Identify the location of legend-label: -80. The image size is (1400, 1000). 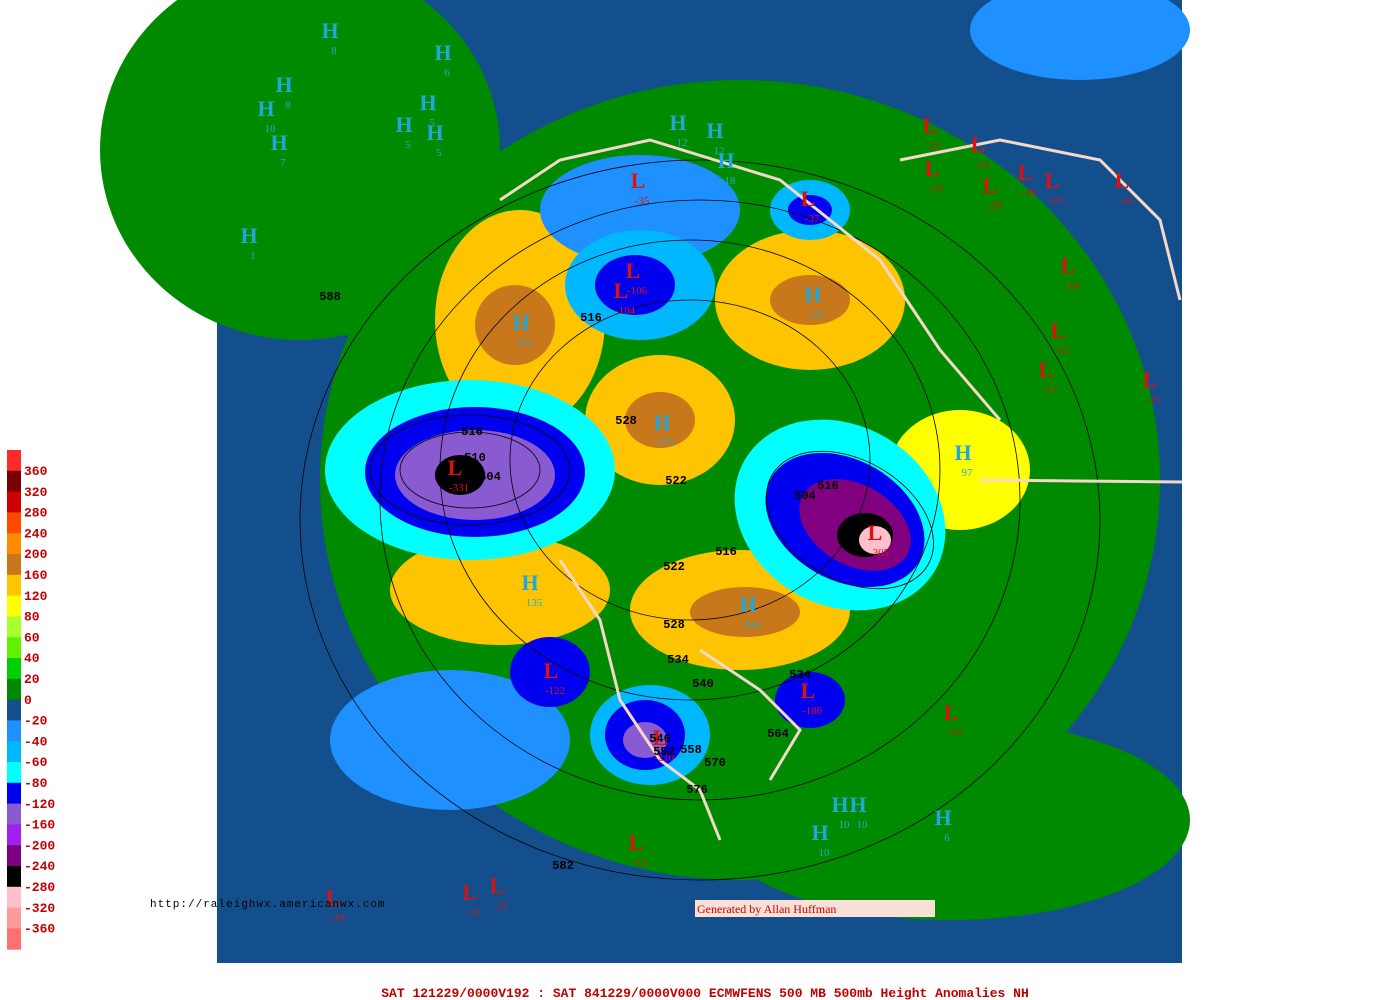
(36, 783).